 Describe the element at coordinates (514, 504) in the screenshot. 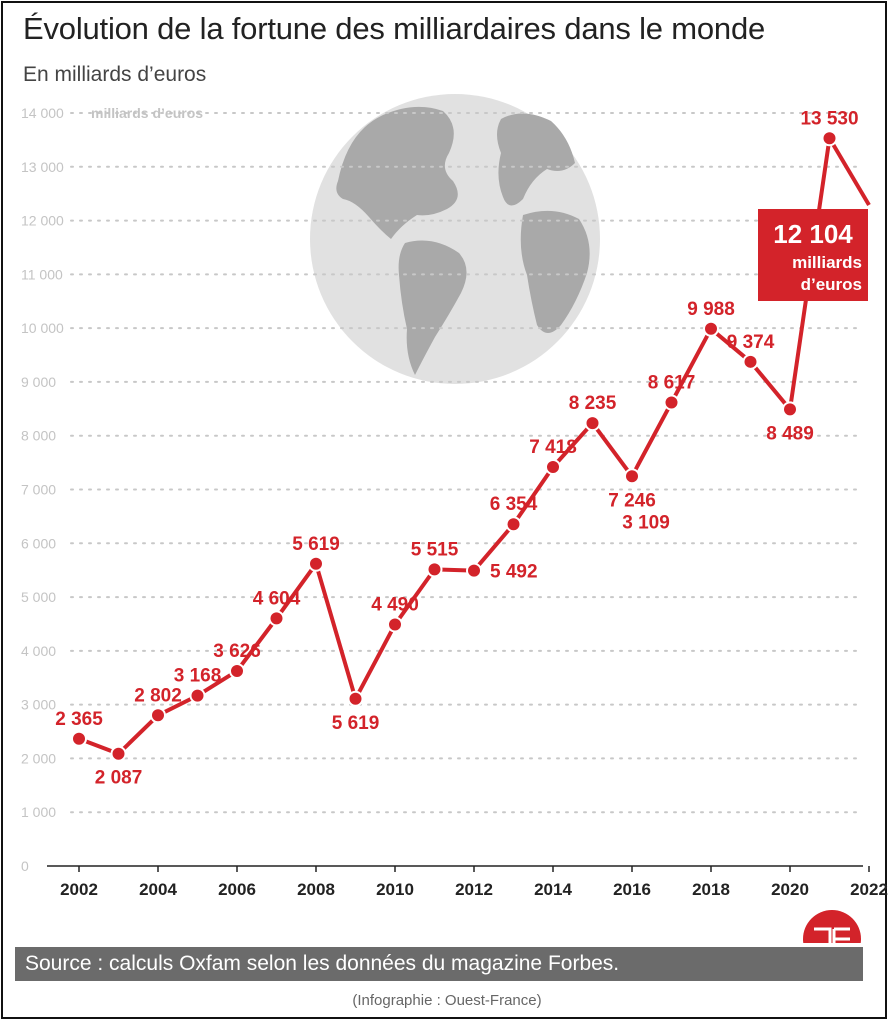

I see `data-label: 6 354` at that location.